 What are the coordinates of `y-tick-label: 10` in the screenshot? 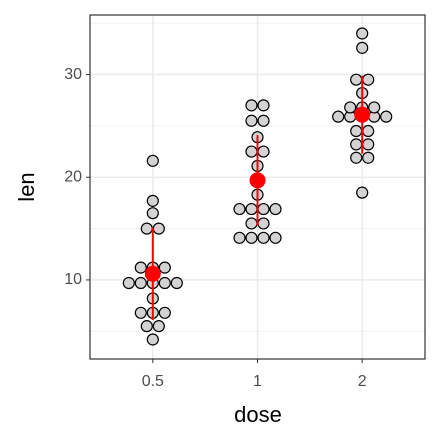 It's located at (73, 279).